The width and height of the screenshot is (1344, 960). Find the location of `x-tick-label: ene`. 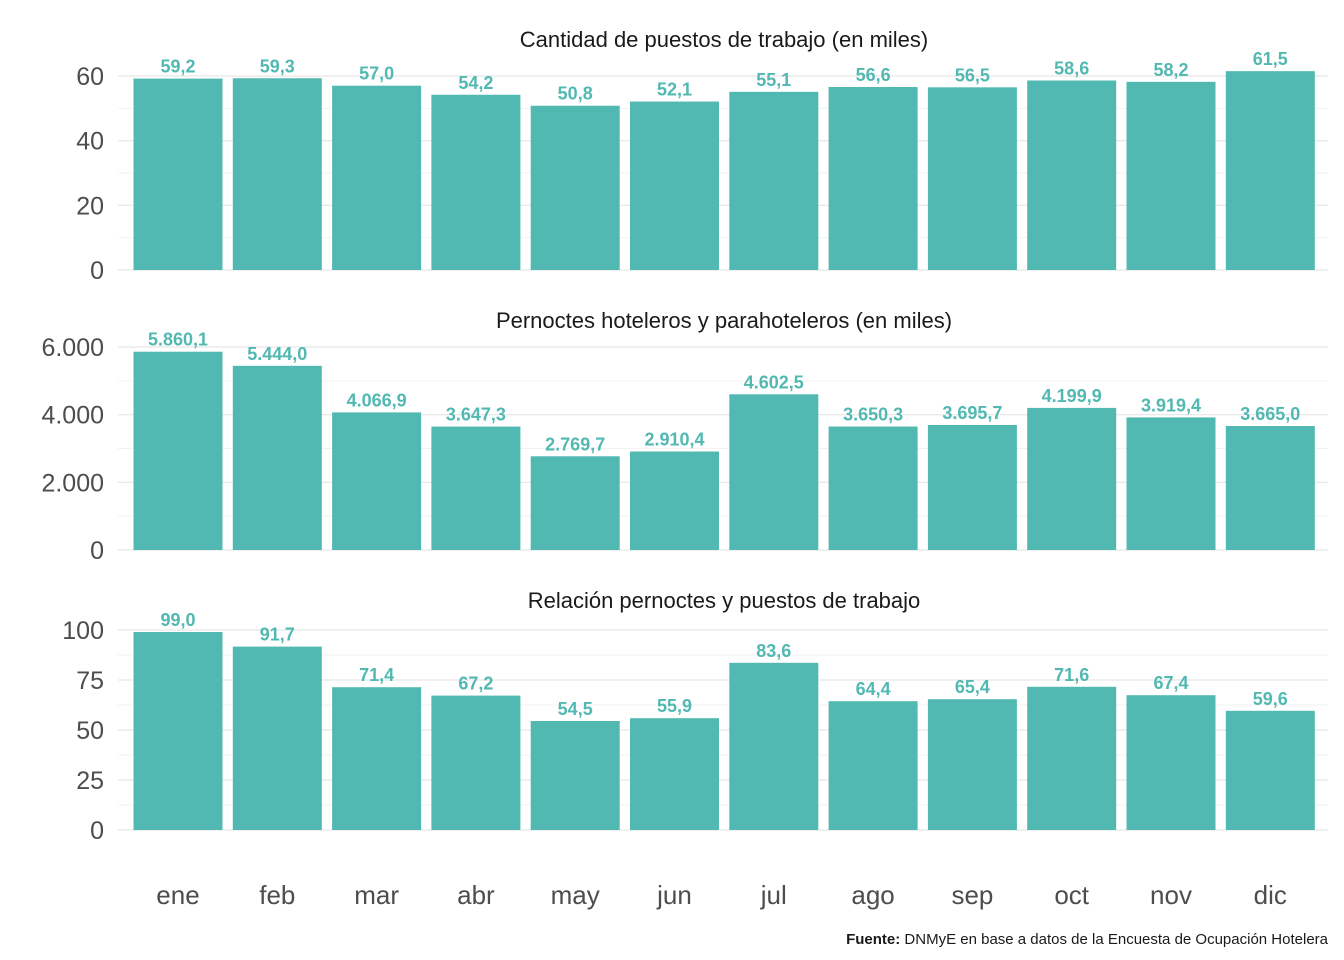

x-tick-label: ene is located at coordinates (177, 895).